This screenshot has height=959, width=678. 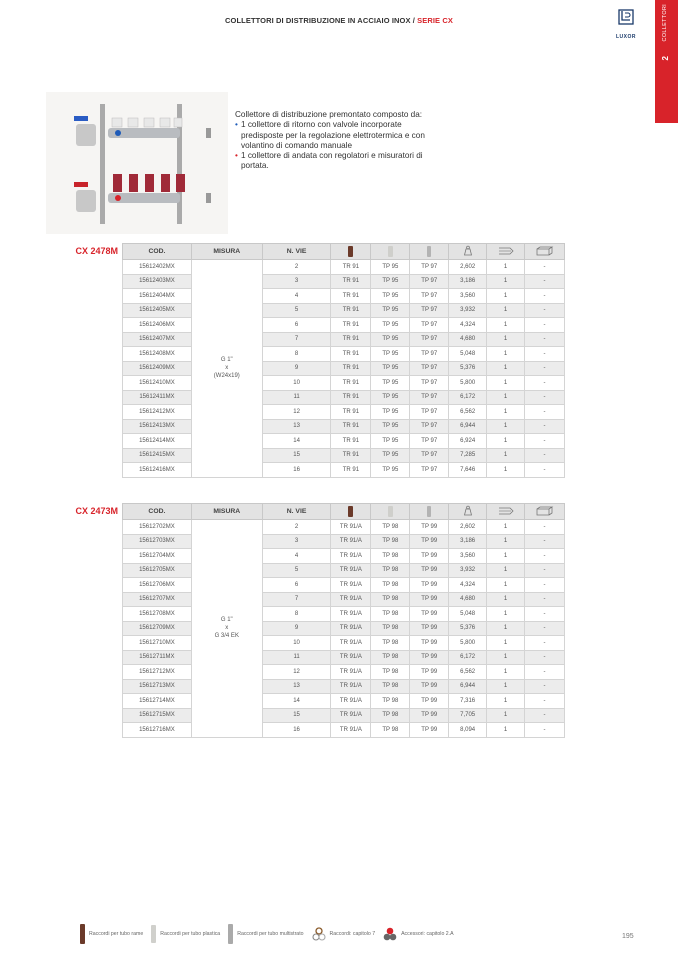 What do you see at coordinates (296, 412) in the screenshot?
I see `cell-nvie: 12` at bounding box center [296, 412].